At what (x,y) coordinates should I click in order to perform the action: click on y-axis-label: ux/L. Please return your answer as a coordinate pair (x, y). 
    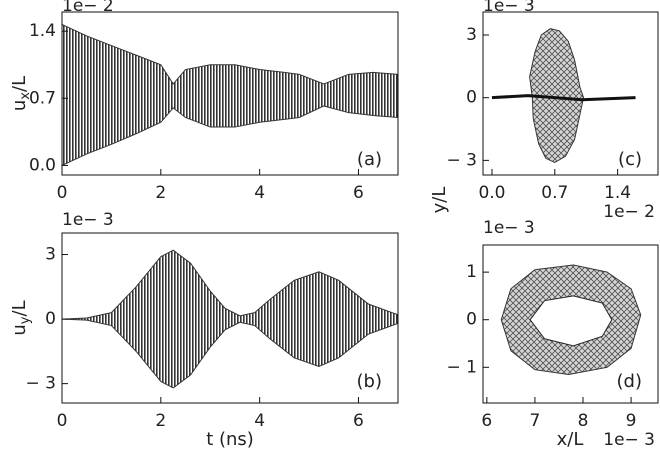
    Looking at the image, I should click on (21, 93).